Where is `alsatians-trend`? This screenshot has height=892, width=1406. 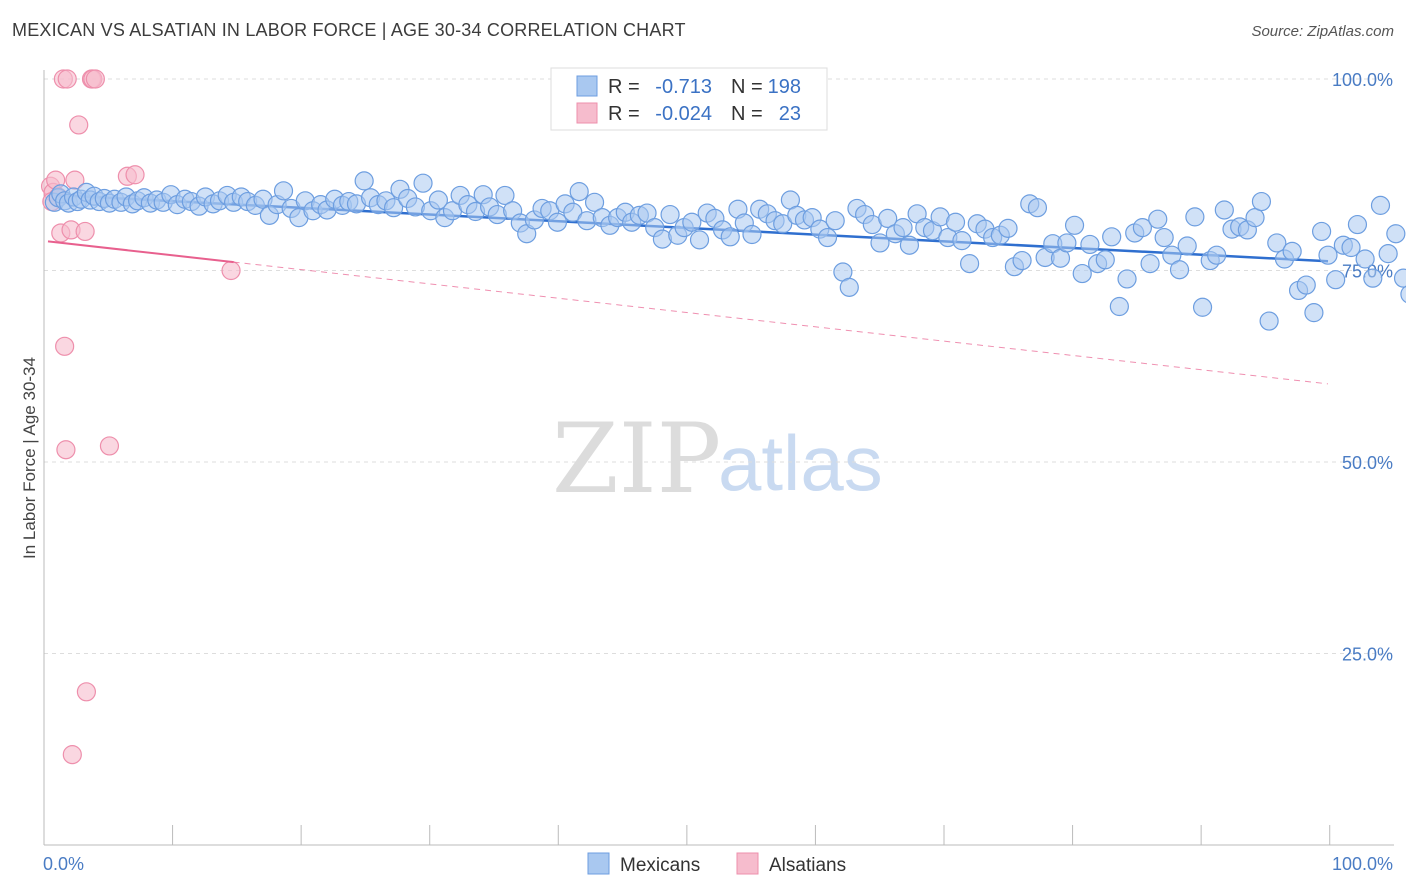 alsatians-trend is located at coordinates (688, 312).